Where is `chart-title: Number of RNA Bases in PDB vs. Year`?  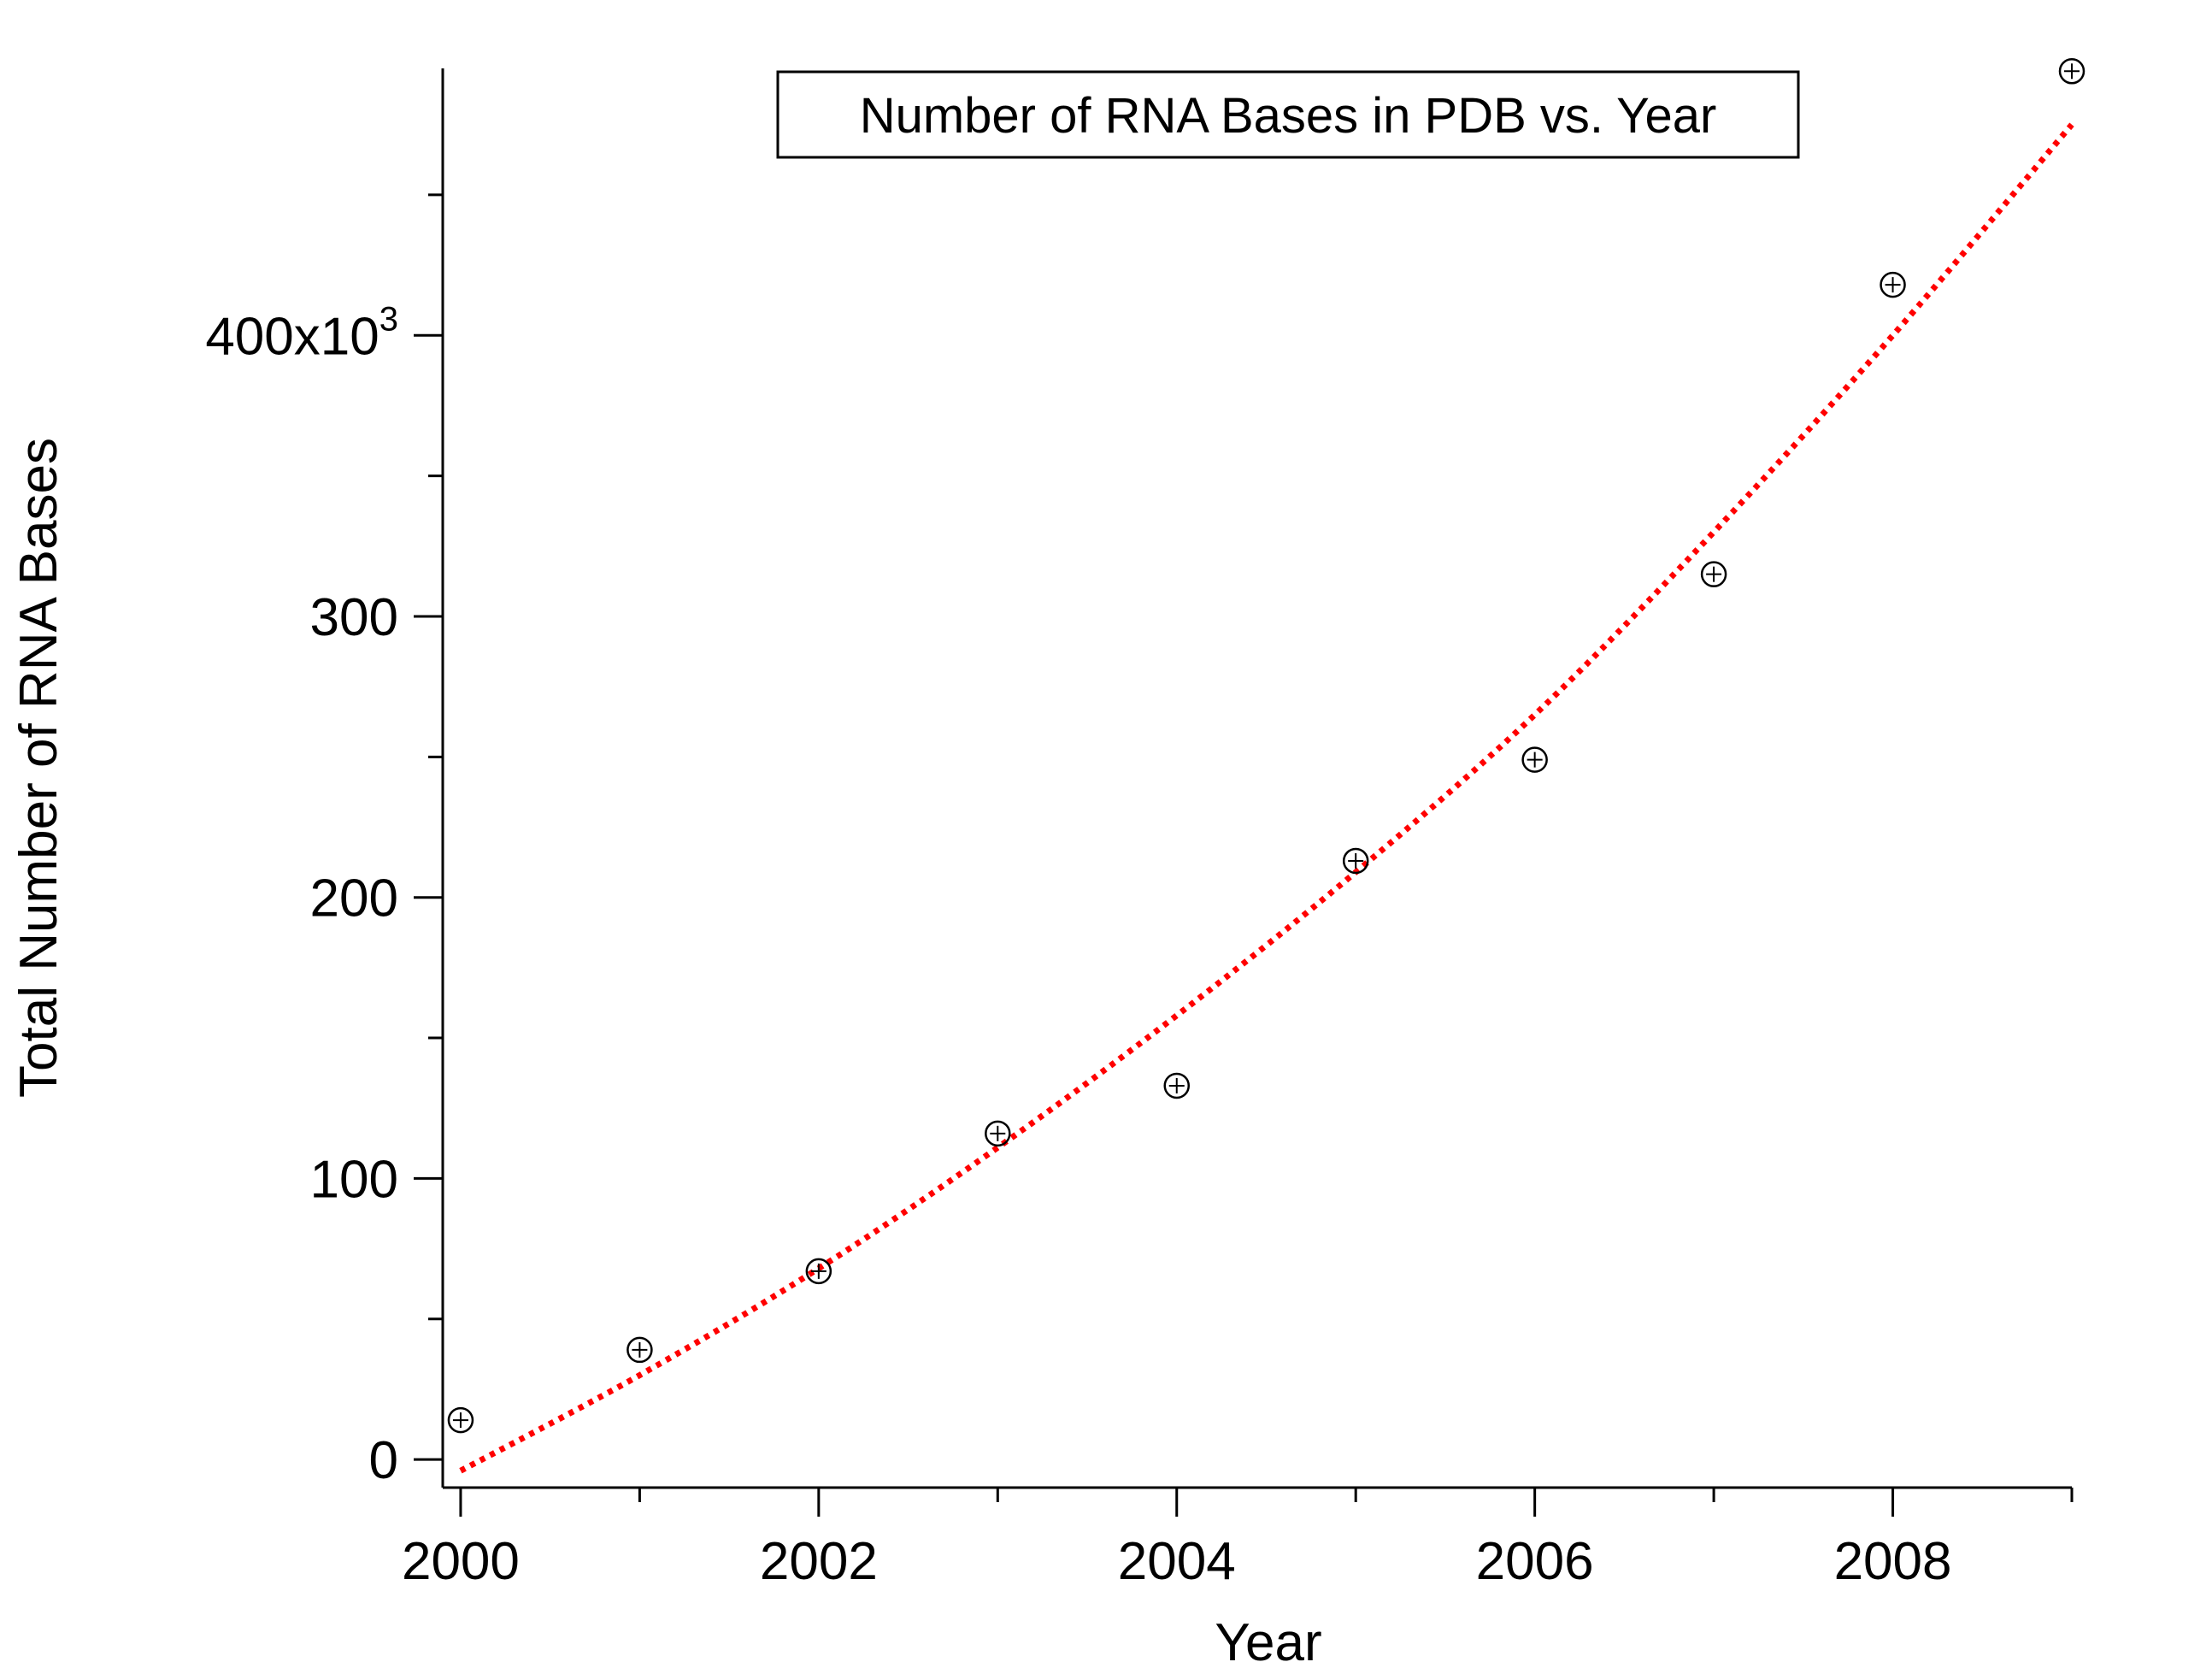
chart-title: Number of RNA Bases in PDB vs. Year is located at coordinates (1288, 116).